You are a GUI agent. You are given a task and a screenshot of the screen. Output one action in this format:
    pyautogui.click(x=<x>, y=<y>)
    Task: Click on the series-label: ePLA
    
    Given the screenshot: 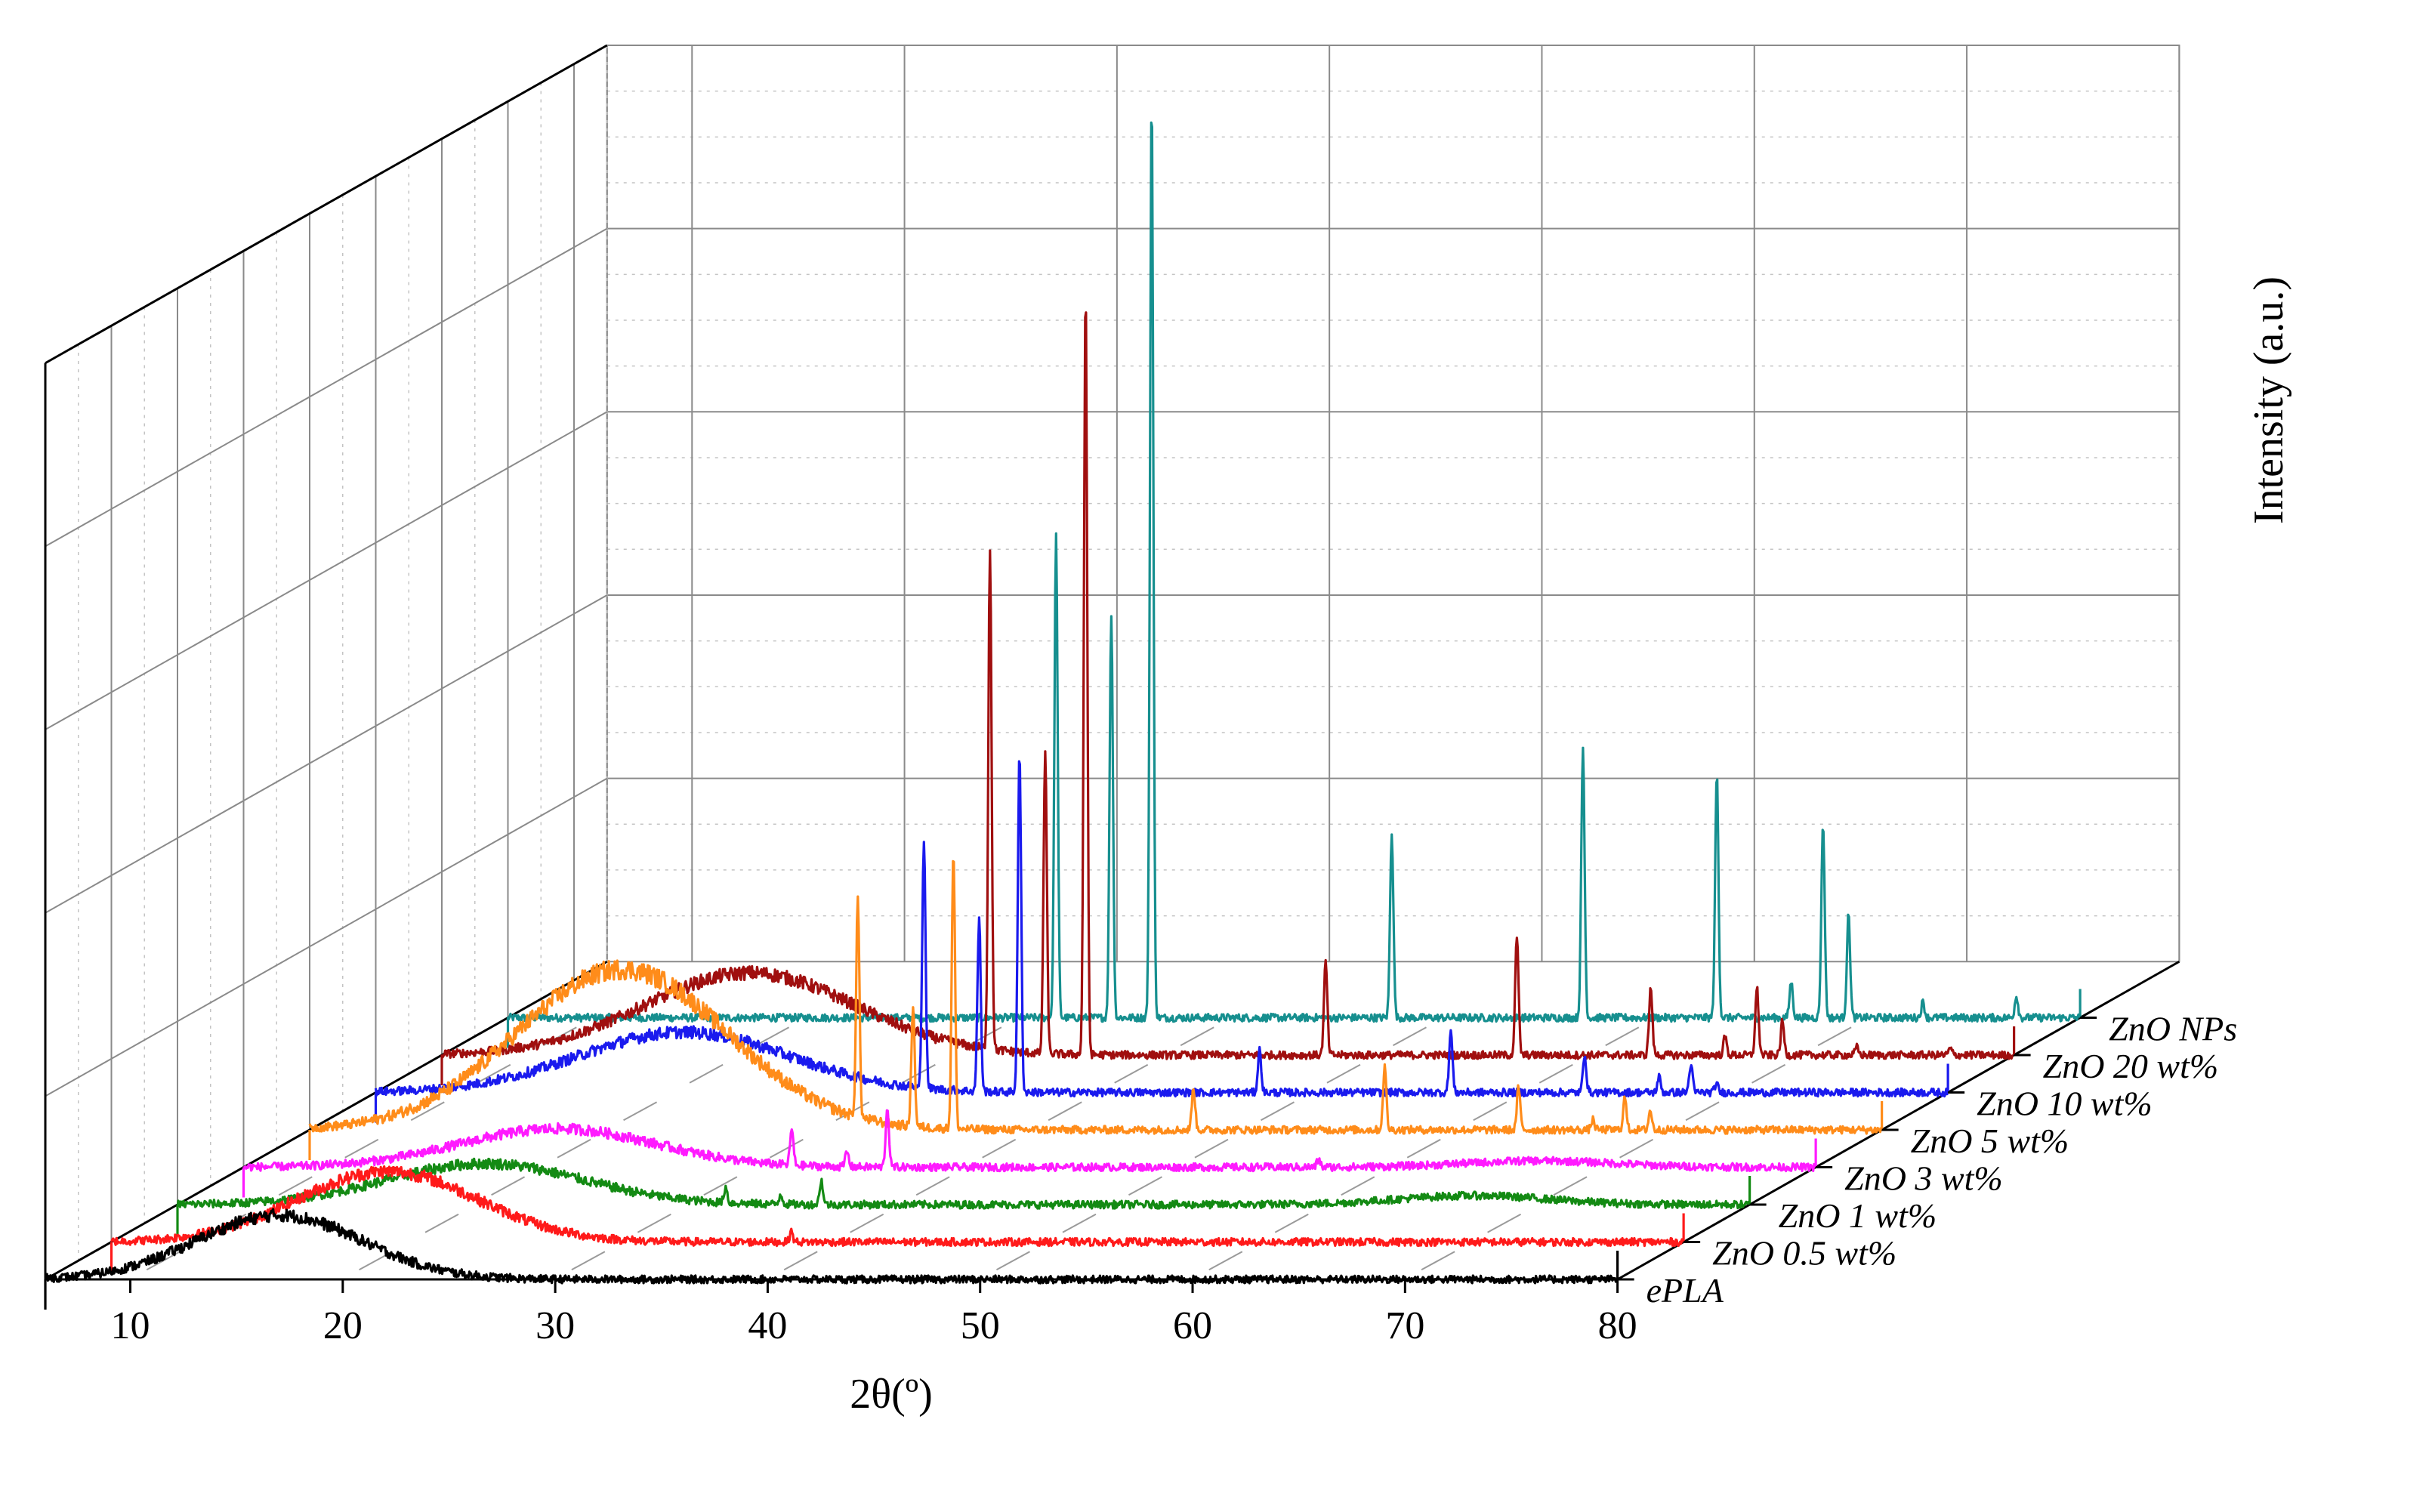 What is the action you would take?
    pyautogui.click(x=1685, y=1291)
    